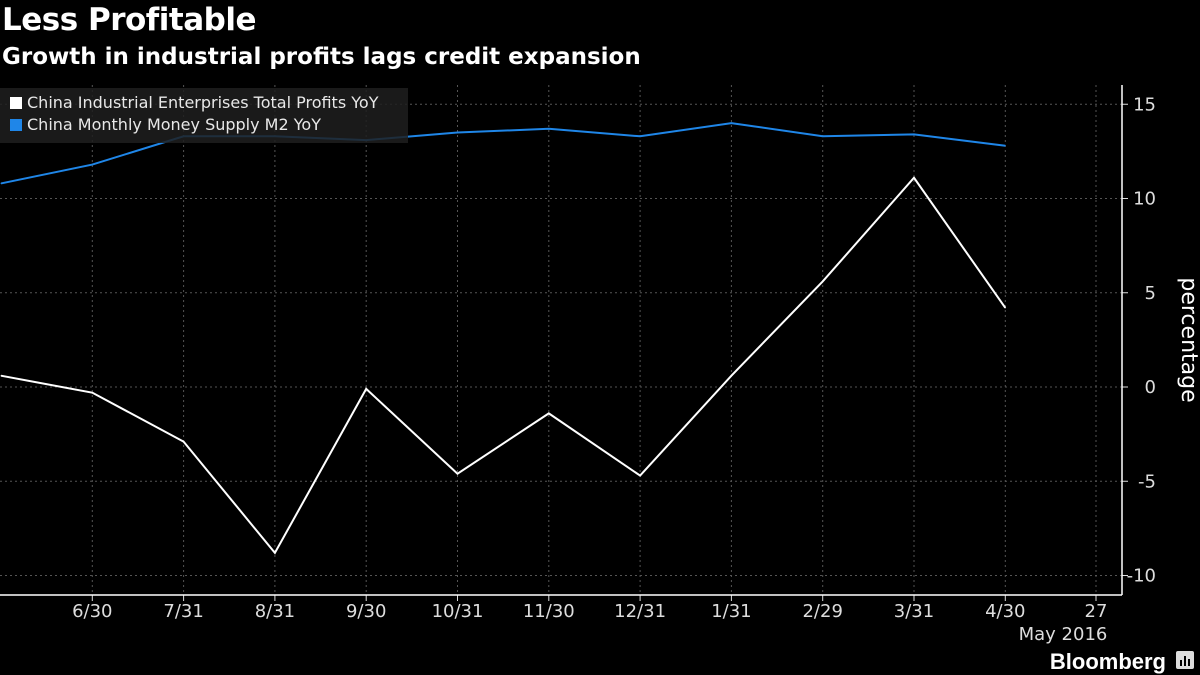 Image resolution: width=1200 pixels, height=675 pixels. What do you see at coordinates (1107, 661) in the screenshot?
I see `bloomberg-logo: Bloomberg` at bounding box center [1107, 661].